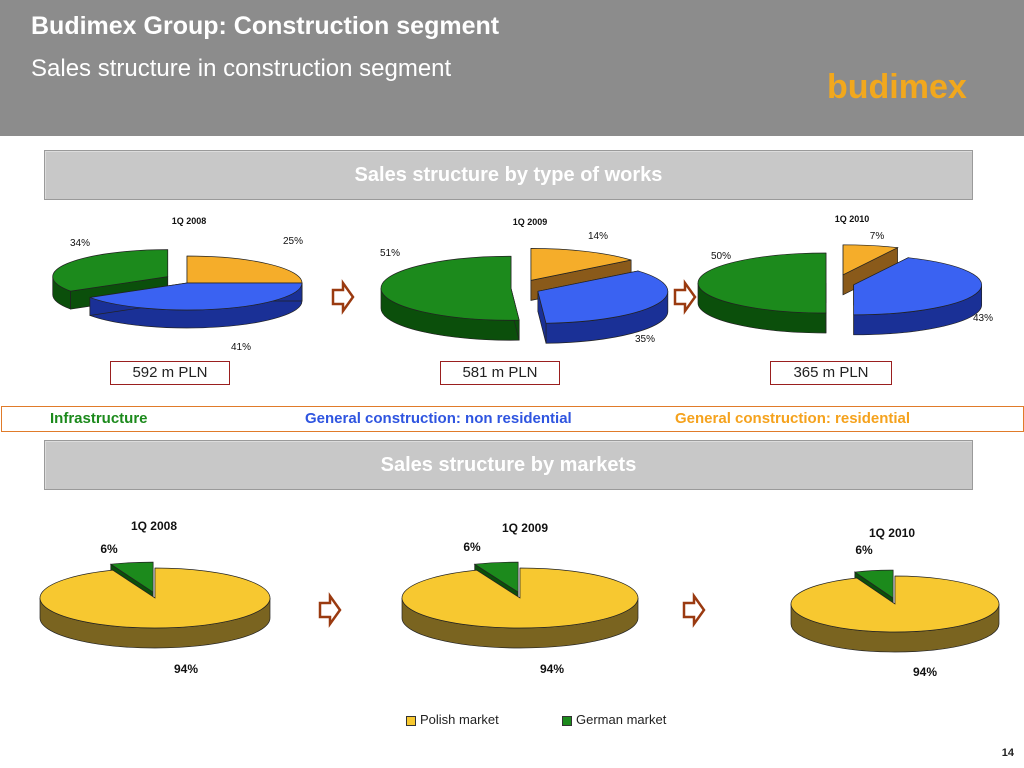 The image size is (1024, 768). I want to click on total-1q2009: 581 m PLN, so click(500, 373).